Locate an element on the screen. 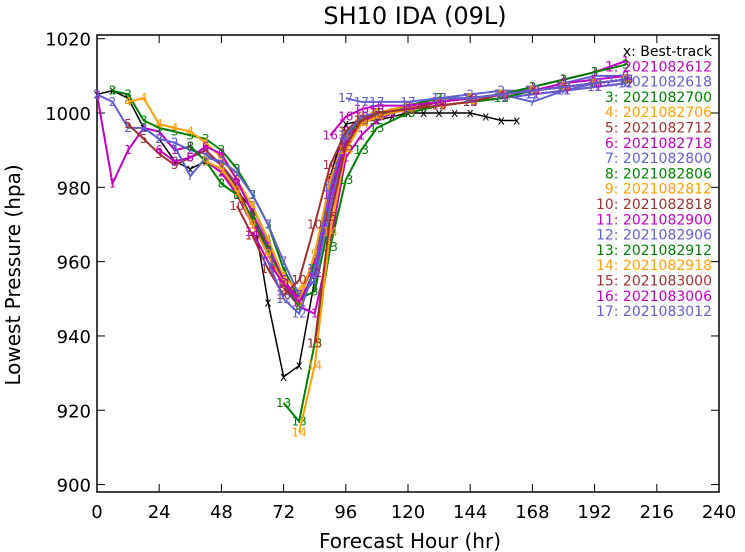 The image size is (745, 552). chart-title: SH10 IDA (09L) is located at coordinates (414, 16).